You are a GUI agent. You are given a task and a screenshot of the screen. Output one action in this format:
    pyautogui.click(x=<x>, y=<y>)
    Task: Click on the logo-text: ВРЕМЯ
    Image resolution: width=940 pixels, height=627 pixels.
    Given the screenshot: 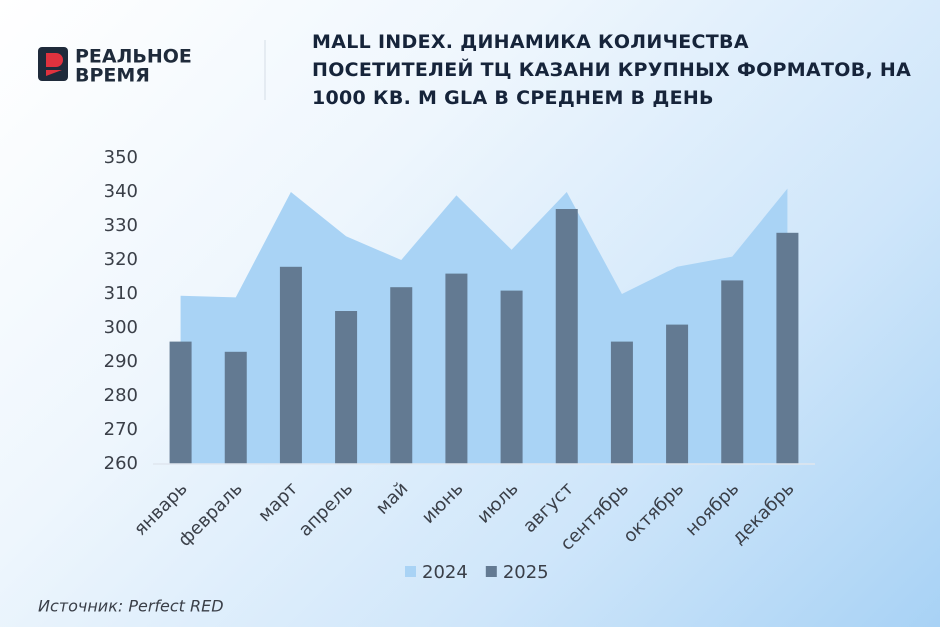 What is the action you would take?
    pyautogui.click(x=112, y=76)
    